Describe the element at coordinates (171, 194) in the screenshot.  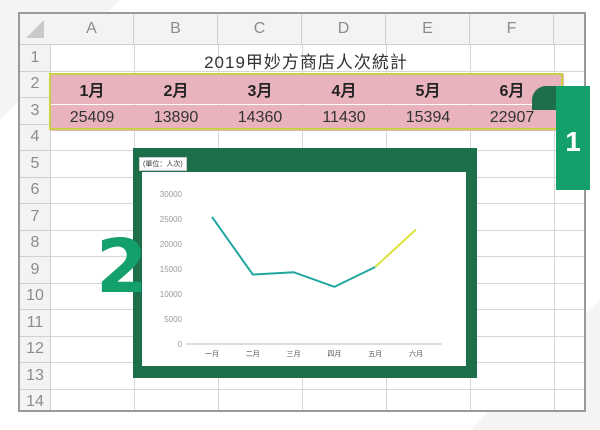
I see `y-tick-label: 30000` at that location.